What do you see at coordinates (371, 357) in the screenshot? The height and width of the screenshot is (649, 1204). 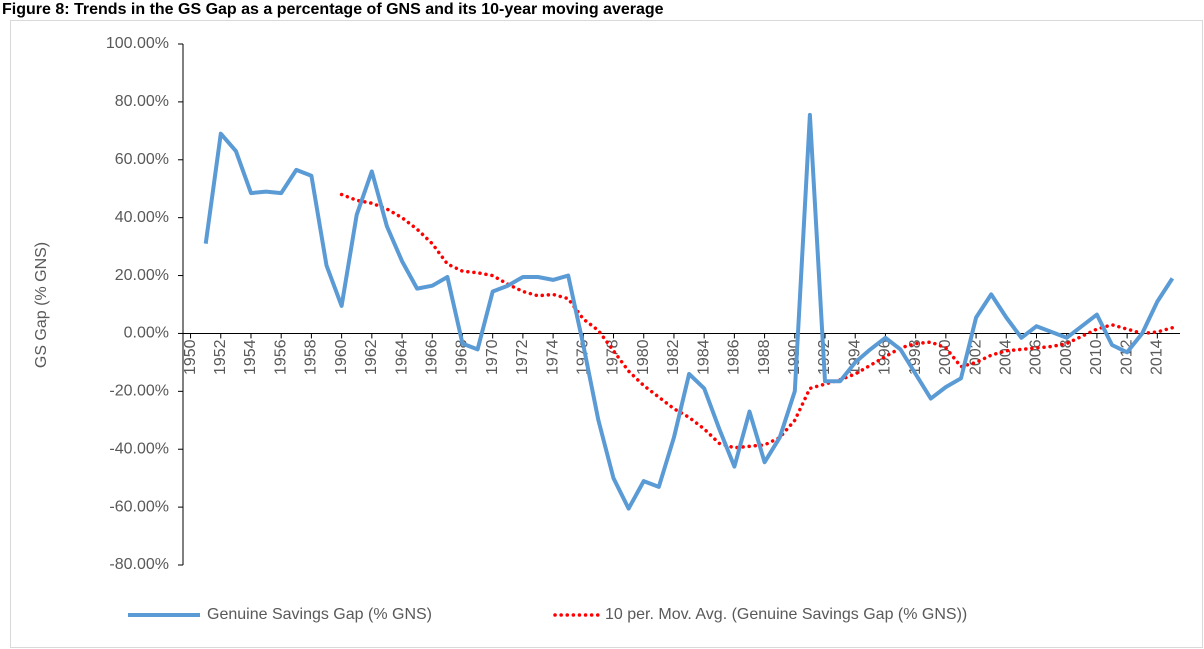 I see `x-tick-label: 1962` at bounding box center [371, 357].